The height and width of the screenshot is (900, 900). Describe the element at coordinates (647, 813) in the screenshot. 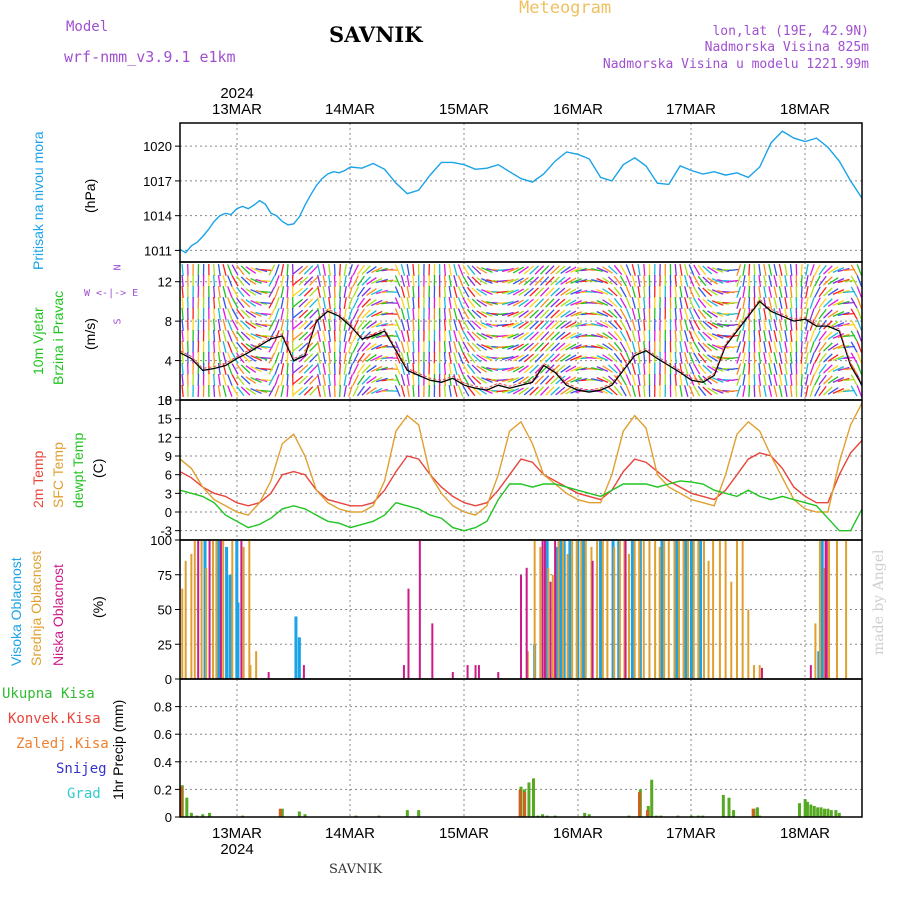

I see `conv-rain-bar` at that location.